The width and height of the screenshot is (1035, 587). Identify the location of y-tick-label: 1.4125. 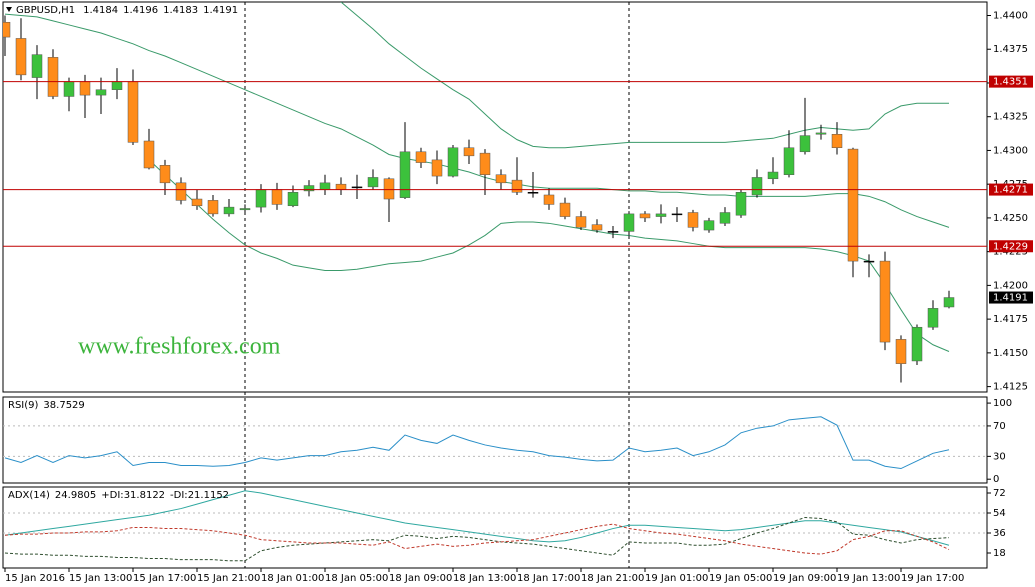
(1010, 387).